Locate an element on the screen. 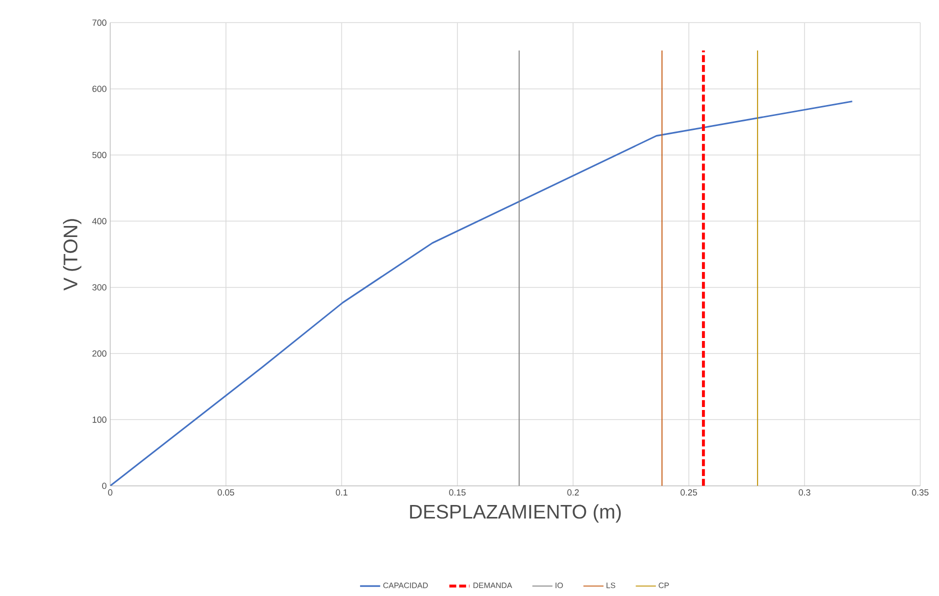 The height and width of the screenshot is (596, 939). x-tick-label: 0.15 is located at coordinates (457, 492).